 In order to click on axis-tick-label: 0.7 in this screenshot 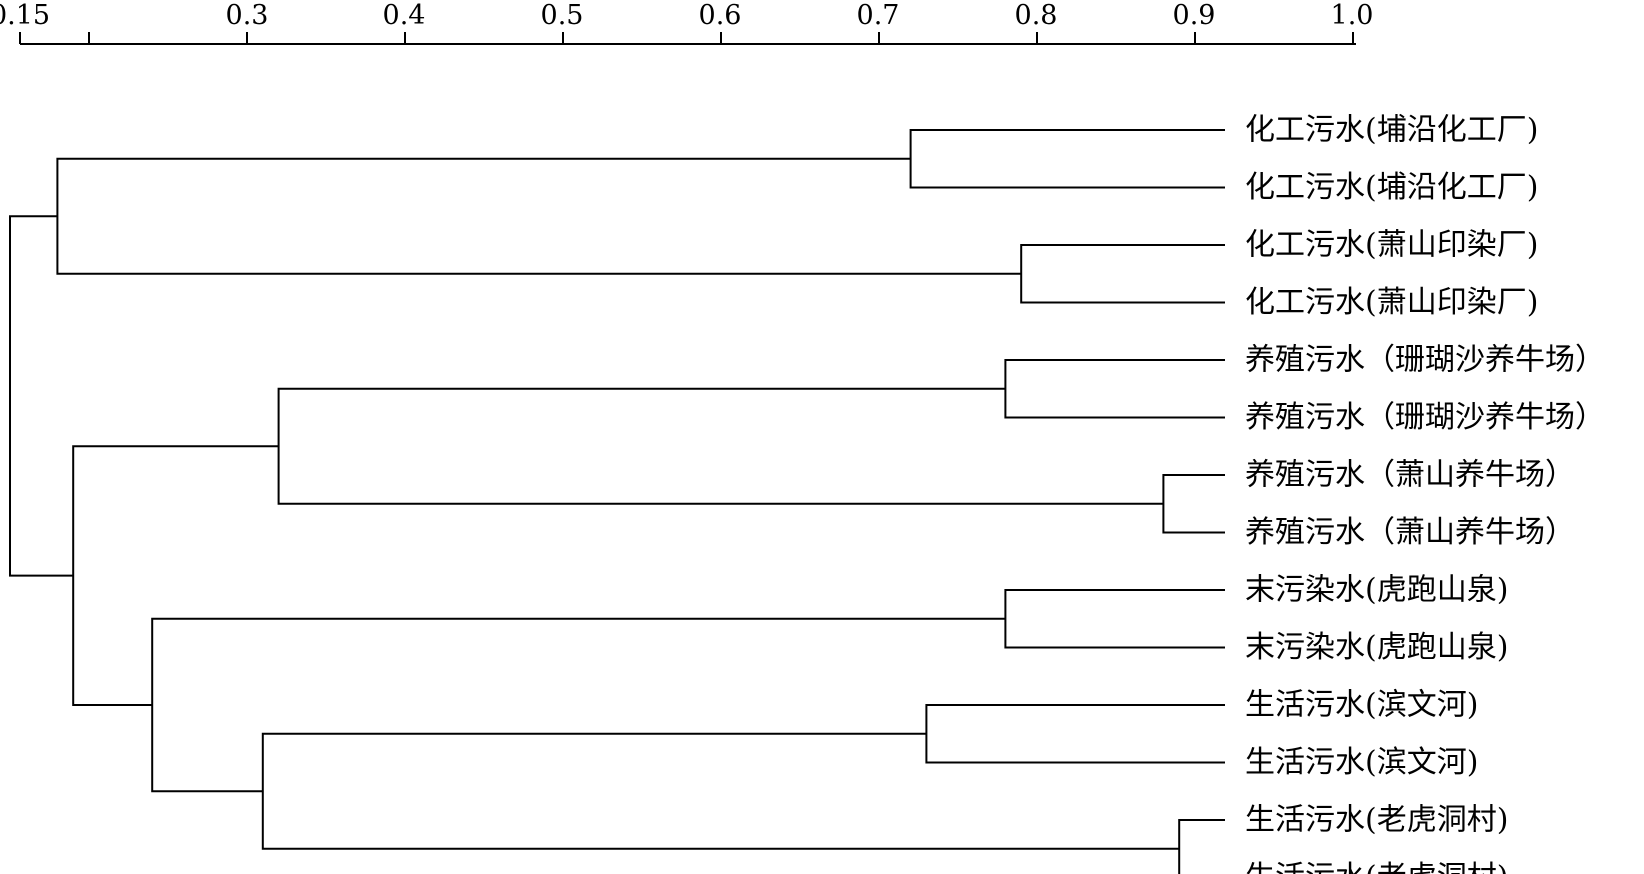, I will do `click(878, 15)`.